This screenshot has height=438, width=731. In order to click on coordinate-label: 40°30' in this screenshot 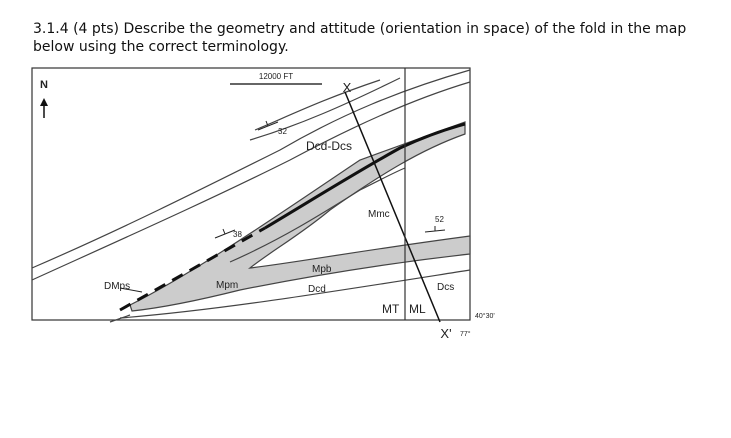, I will do `click(485, 316)`.